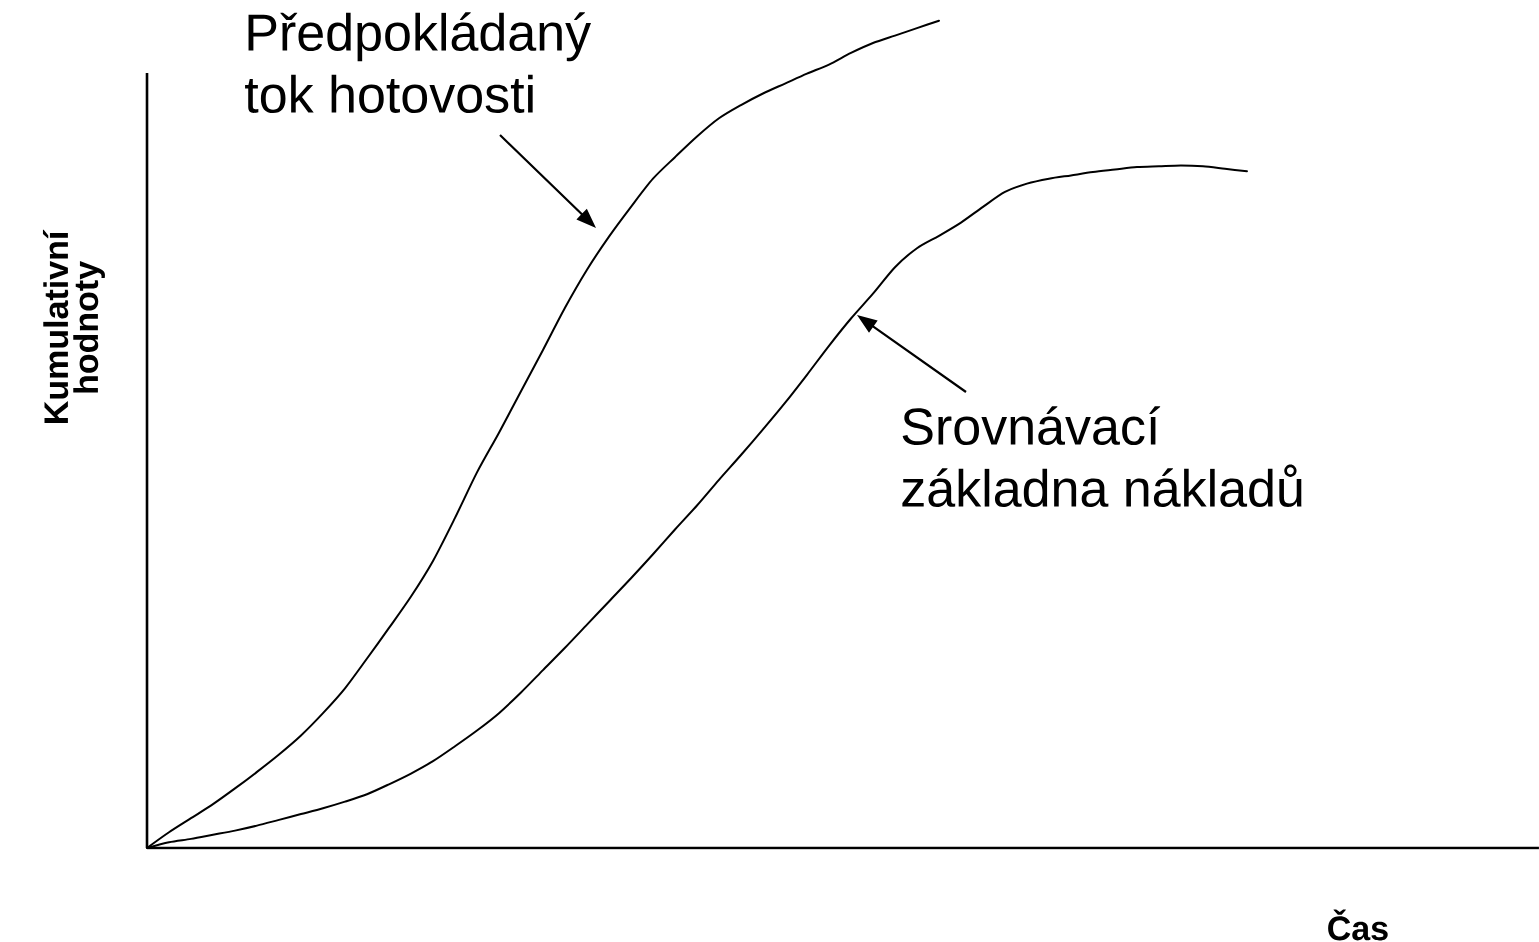 This screenshot has height=942, width=1539. What do you see at coordinates (73, 326) in the screenshot?
I see `y-axis-title: Kumulativní hodnoty` at bounding box center [73, 326].